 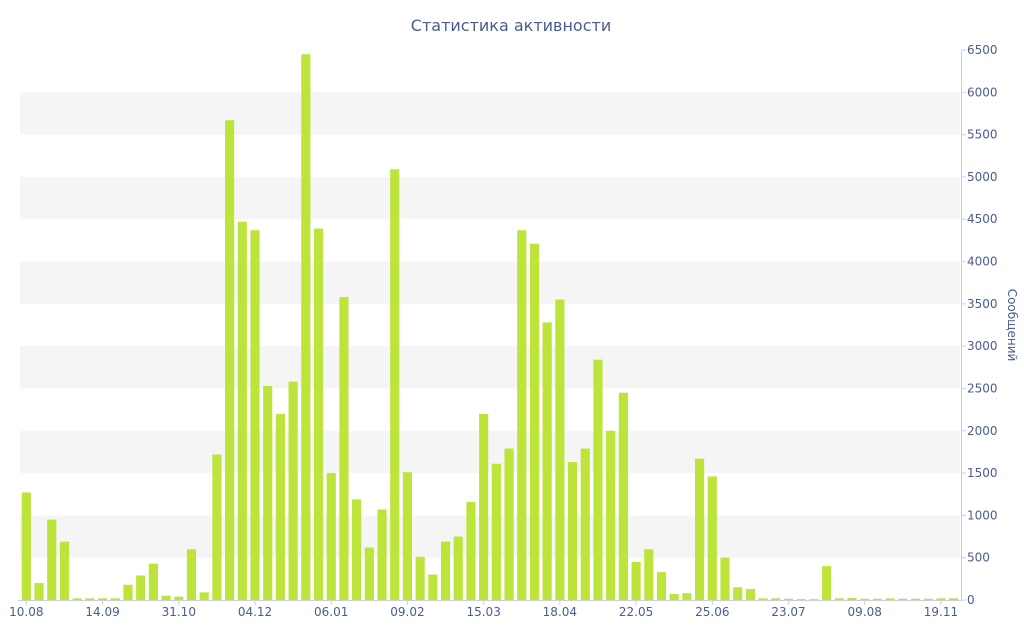 I want to click on y-tick-label: 1000, so click(x=982, y=515).